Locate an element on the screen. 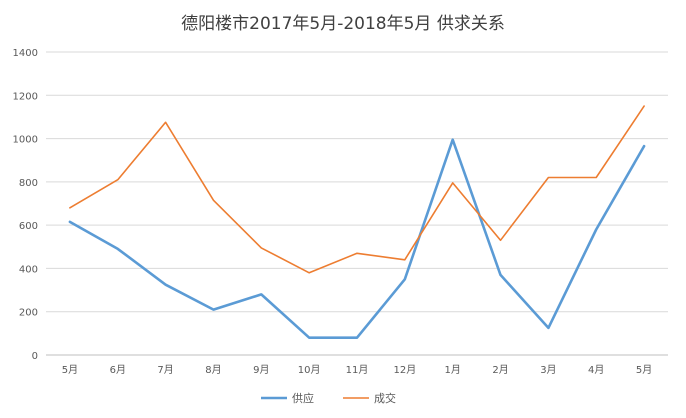 The height and width of the screenshot is (418, 686). x-tick-label: 6月 is located at coordinates (118, 370).